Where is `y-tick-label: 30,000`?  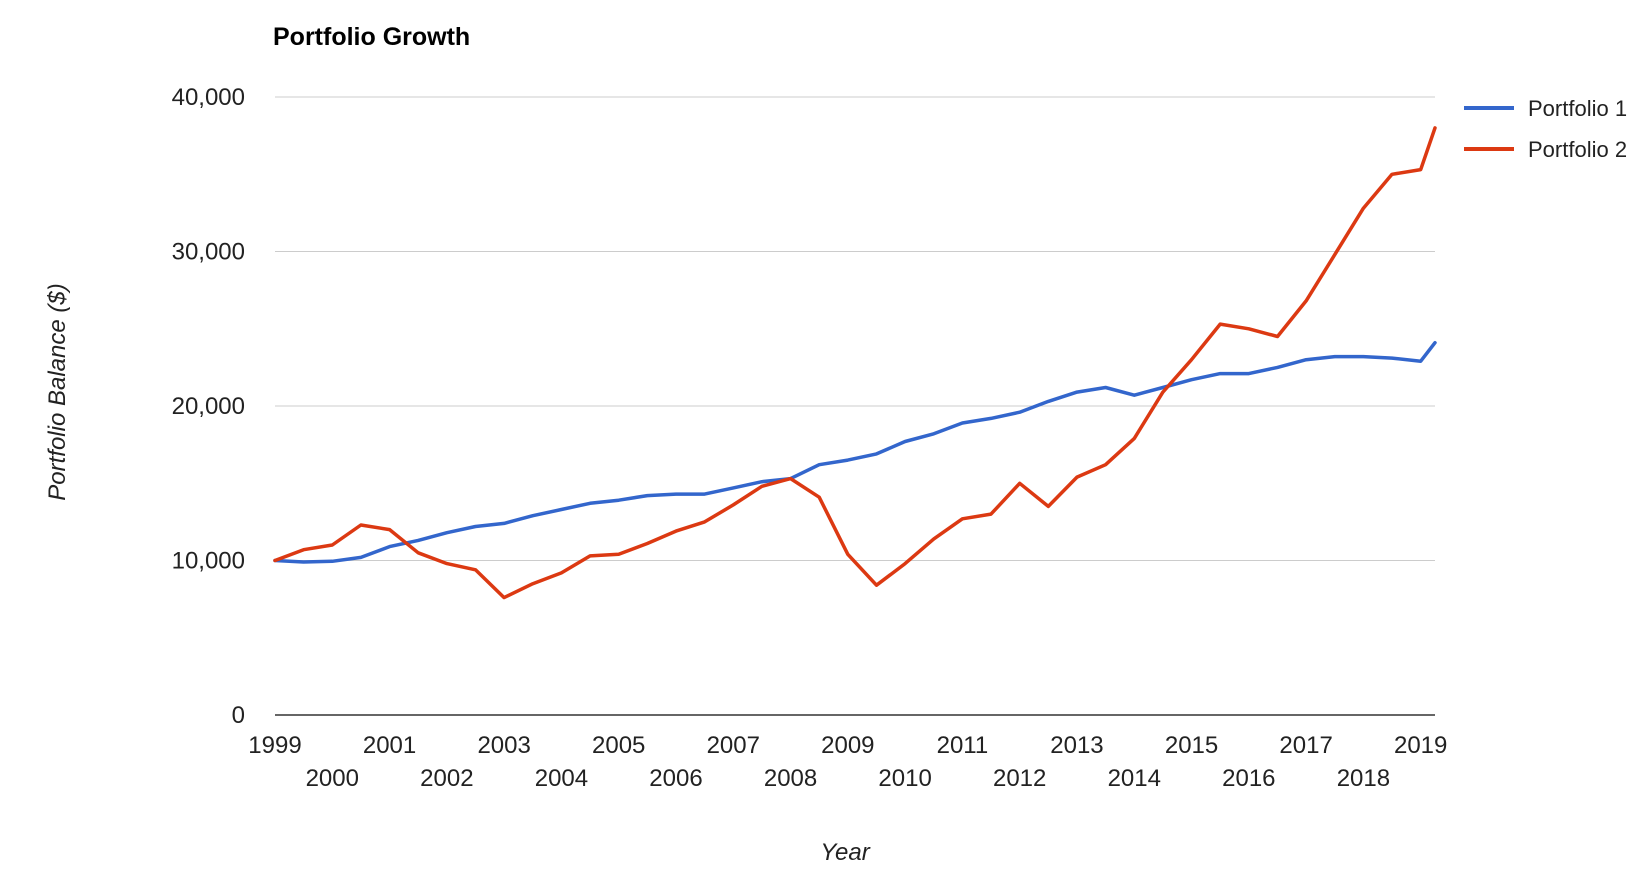
y-tick-label: 30,000 is located at coordinates (208, 252).